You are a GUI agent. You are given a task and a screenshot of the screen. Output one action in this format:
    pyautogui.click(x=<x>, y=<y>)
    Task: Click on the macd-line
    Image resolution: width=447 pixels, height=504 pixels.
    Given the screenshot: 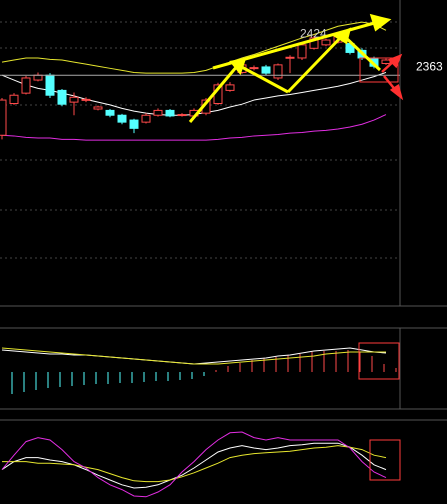 What is the action you would take?
    pyautogui.click(x=194, y=356)
    